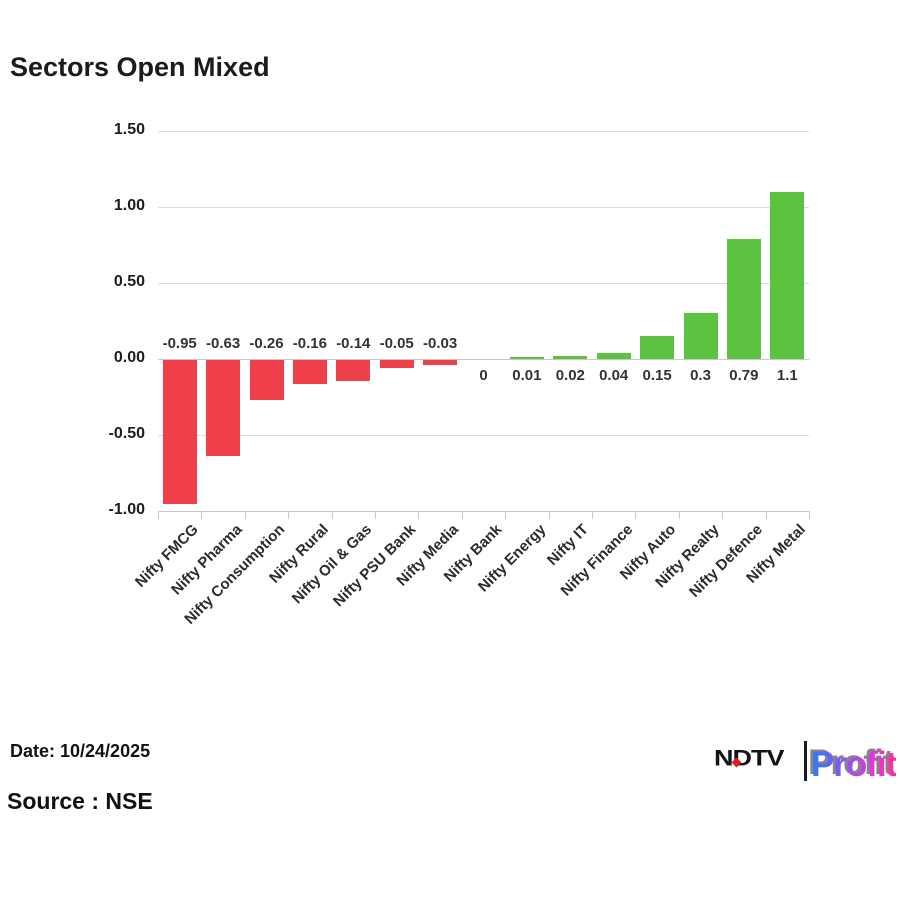 This screenshot has height=900, width=900. Describe the element at coordinates (129, 129) in the screenshot. I see `y-axis-tick-label: 1.50` at that location.